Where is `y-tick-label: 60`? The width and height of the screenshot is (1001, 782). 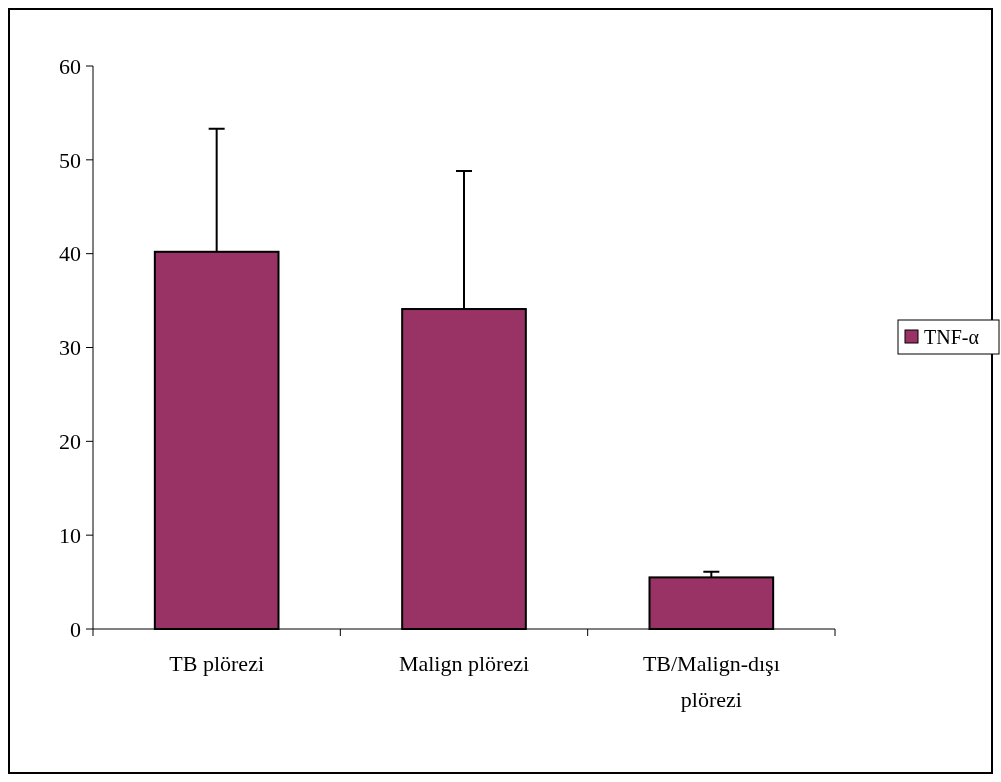
y-tick-label: 60 is located at coordinates (70, 66).